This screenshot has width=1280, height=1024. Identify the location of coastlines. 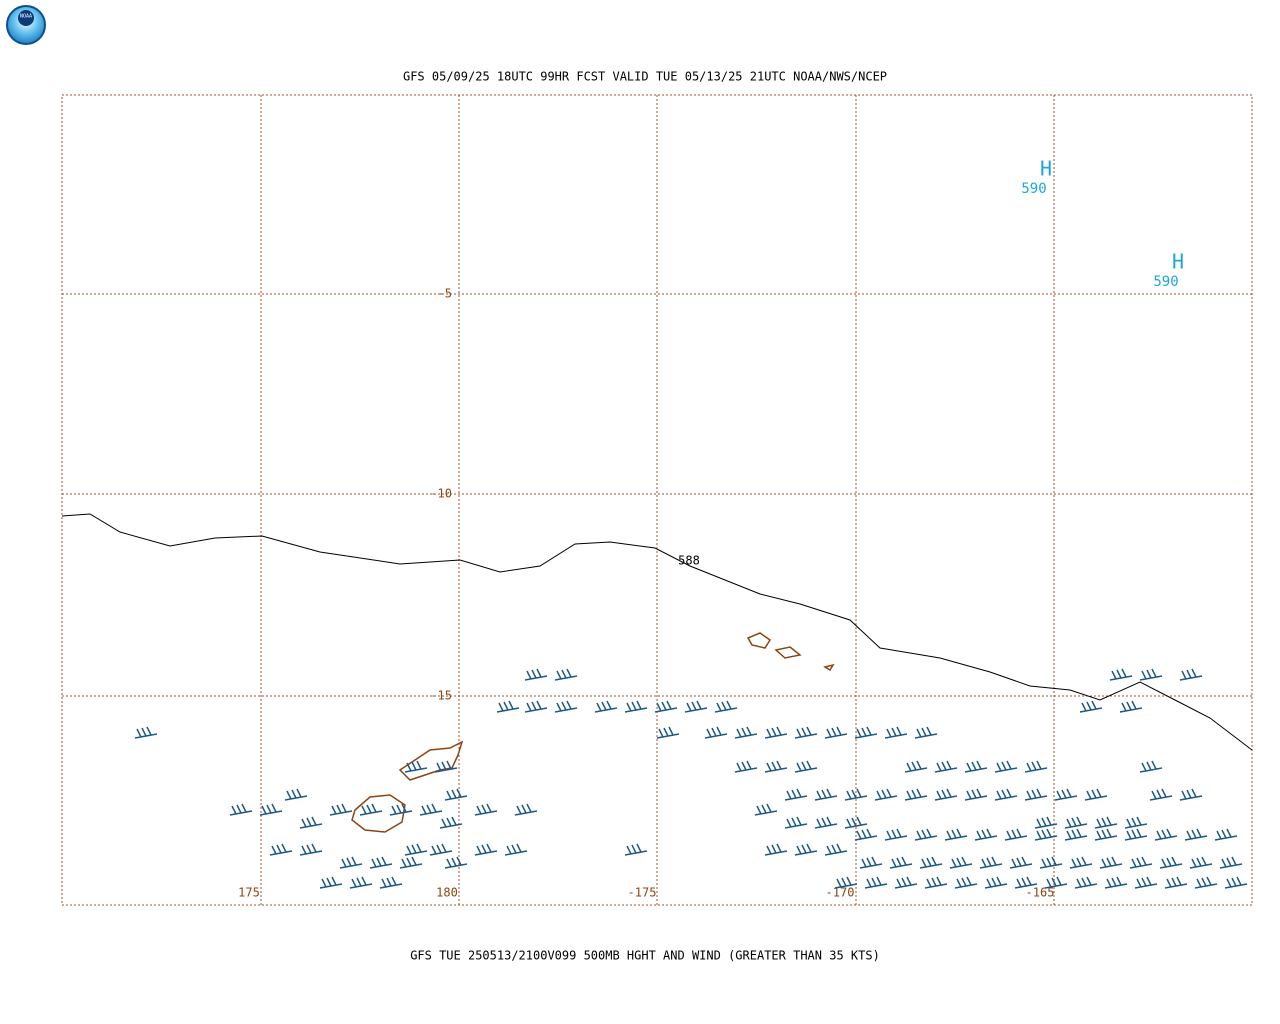
(593, 732).